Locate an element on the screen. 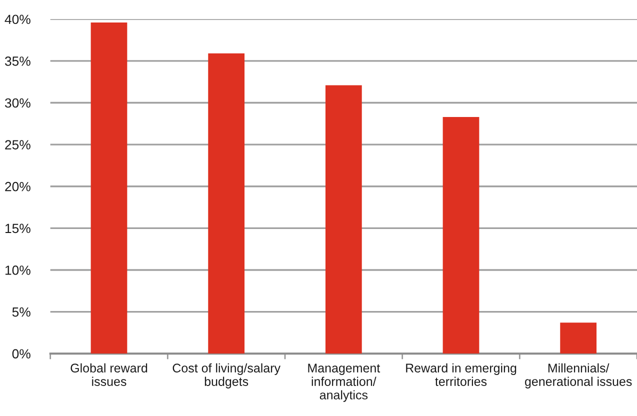 This screenshot has width=637, height=416. y-tick-label: 25% is located at coordinates (17, 145).